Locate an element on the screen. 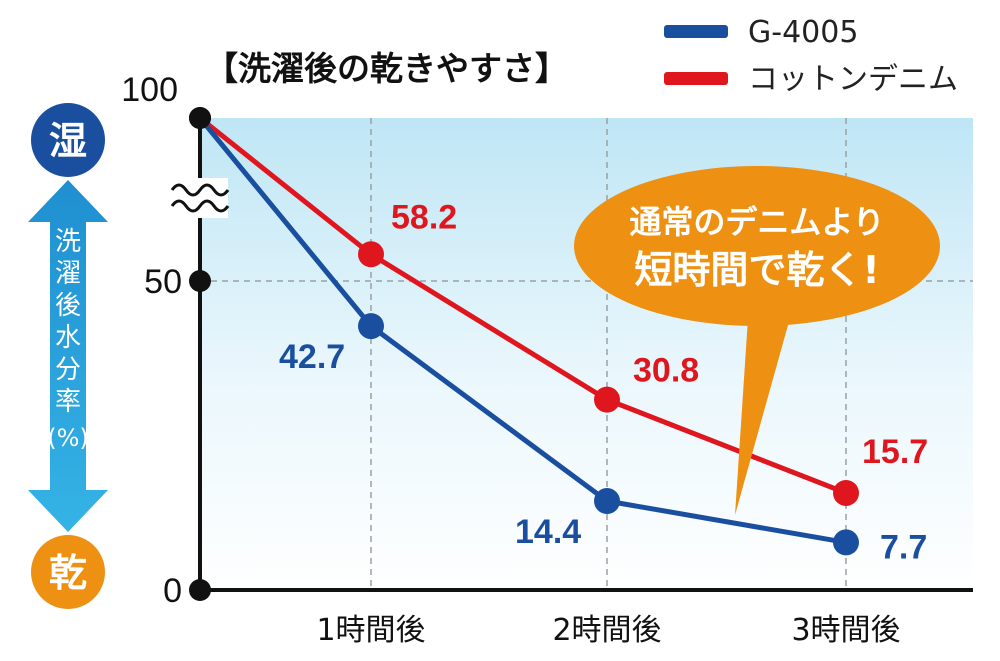 The image size is (1000, 661). callout-line-2: 短時間で乾く! is located at coordinates (756, 270).